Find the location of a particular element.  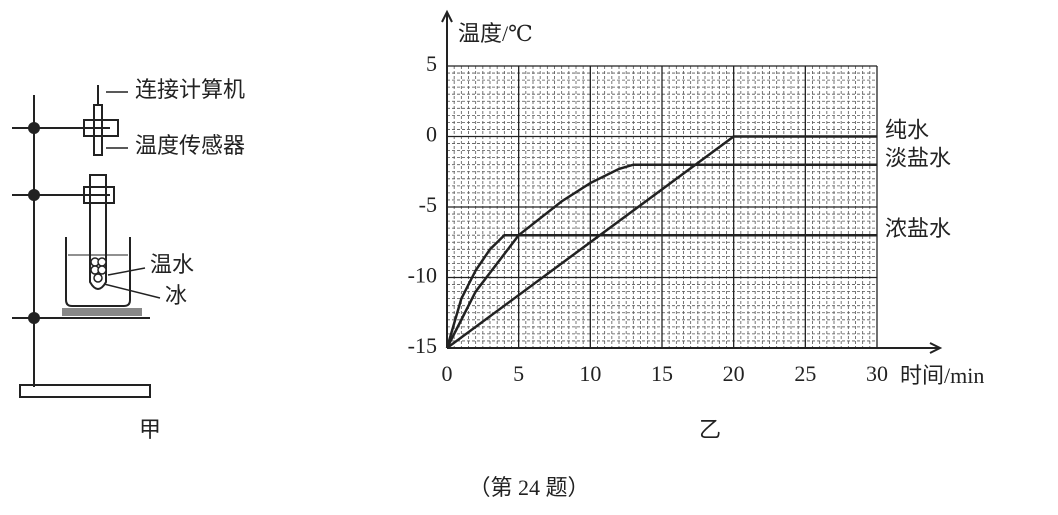

x-tick-label: 5 is located at coordinates (518, 373).